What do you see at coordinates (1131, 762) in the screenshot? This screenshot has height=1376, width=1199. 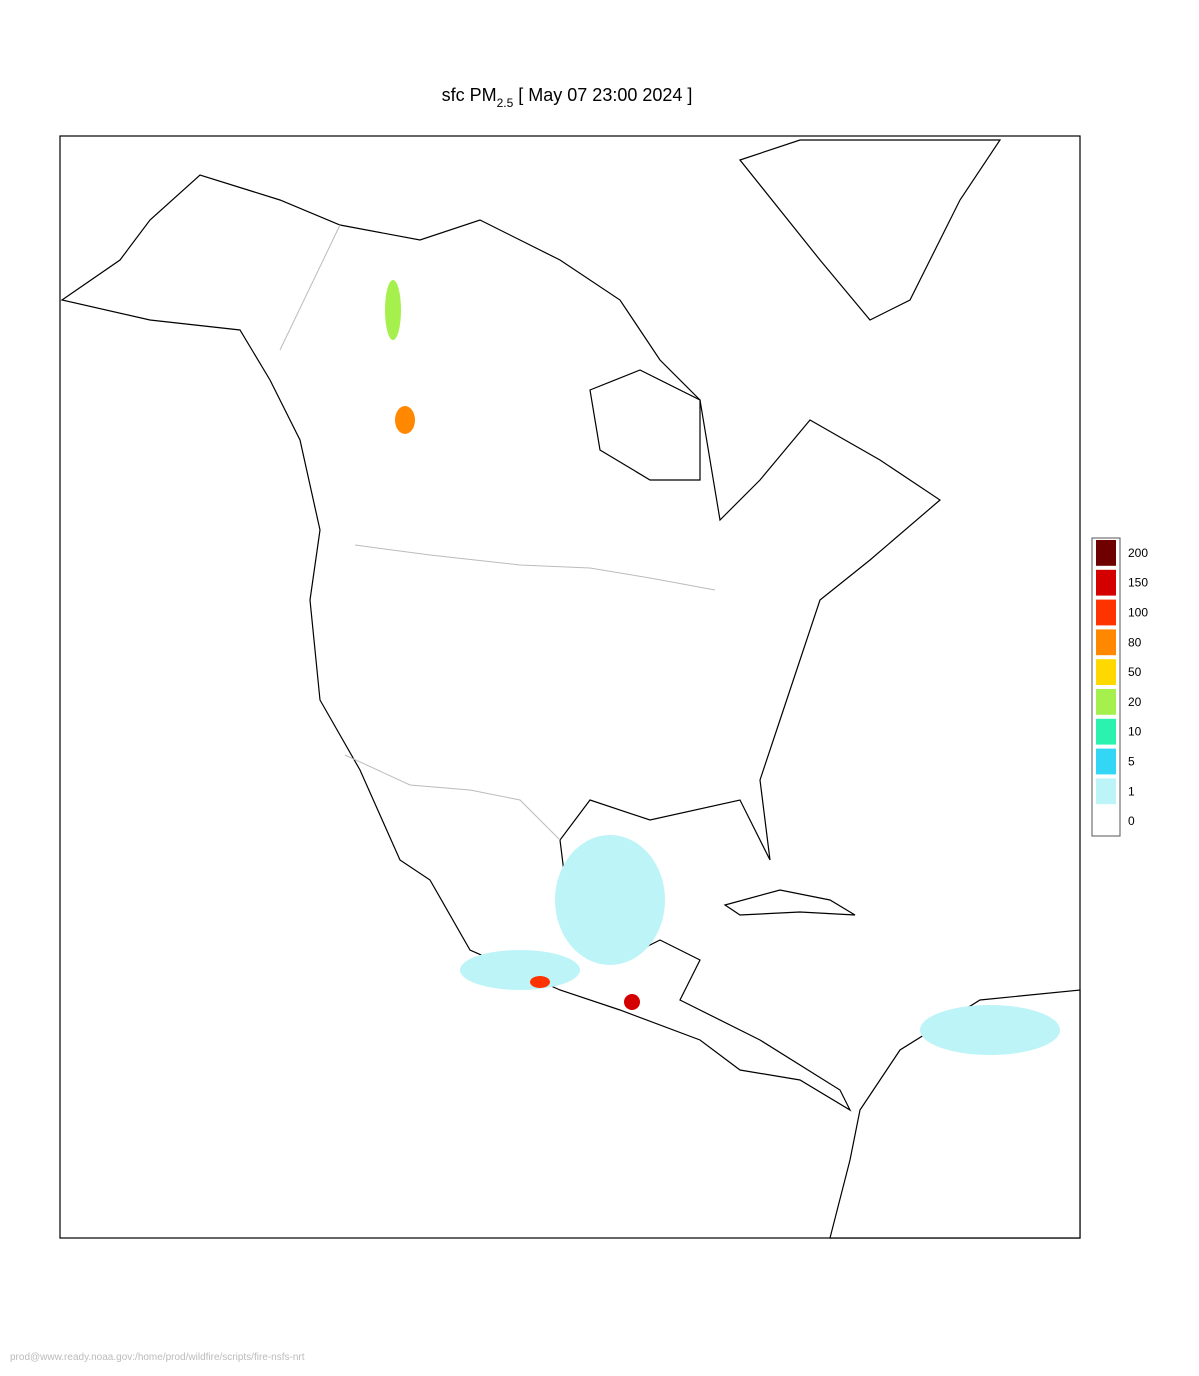 I see `legend-label: 5` at bounding box center [1131, 762].